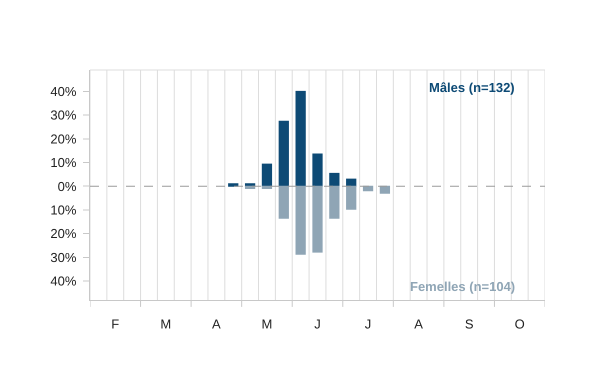 This screenshot has width=600, height=390. Describe the element at coordinates (469, 324) in the screenshot. I see `x-tick-label: S` at that location.